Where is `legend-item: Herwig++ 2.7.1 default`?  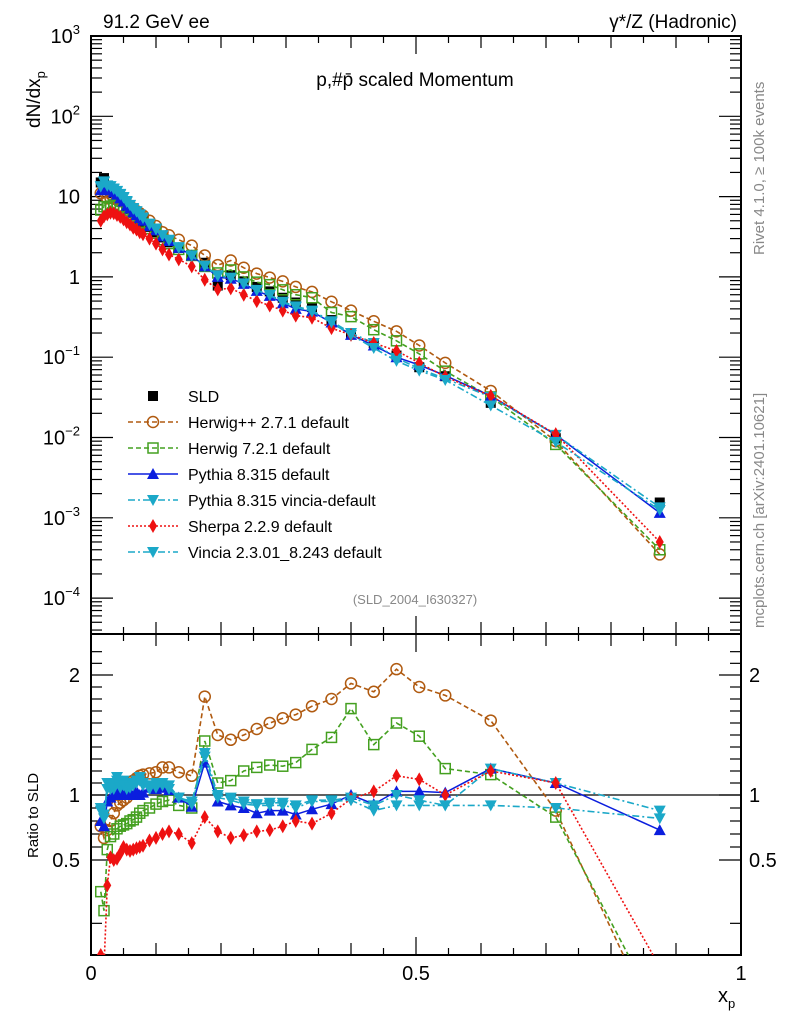 legend-item: Herwig++ 2.7.1 default is located at coordinates (239, 423).